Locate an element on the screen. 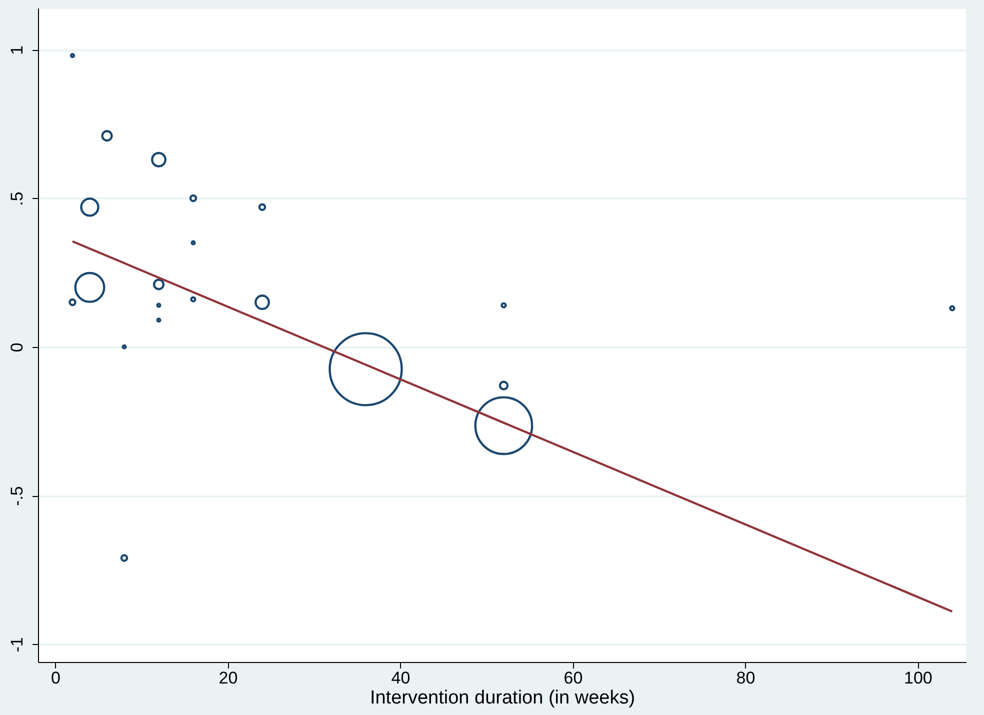 This screenshot has width=984, height=715. y-tick-label: .5 is located at coordinates (17, 199).